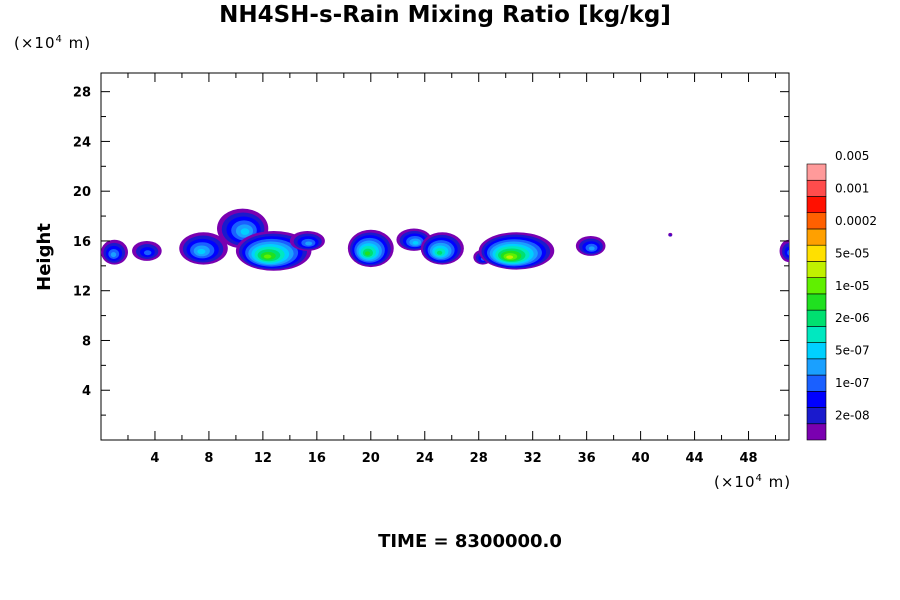  I want to click on x-tick-label: 24, so click(425, 458).